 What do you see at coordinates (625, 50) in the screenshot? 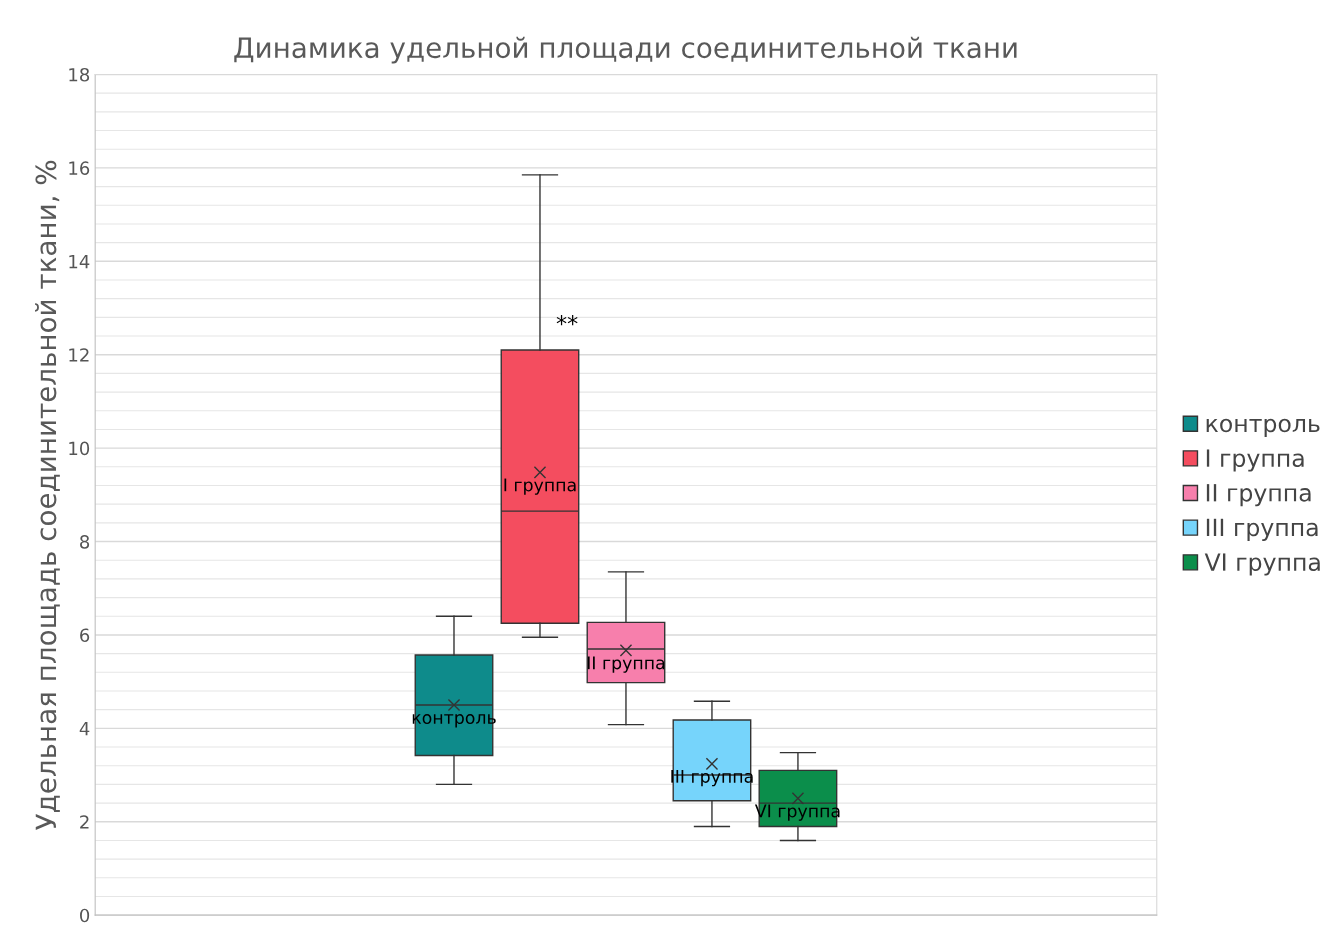
I see `chart-title: Динамика удельной площади соединительной ткани` at bounding box center [625, 50].